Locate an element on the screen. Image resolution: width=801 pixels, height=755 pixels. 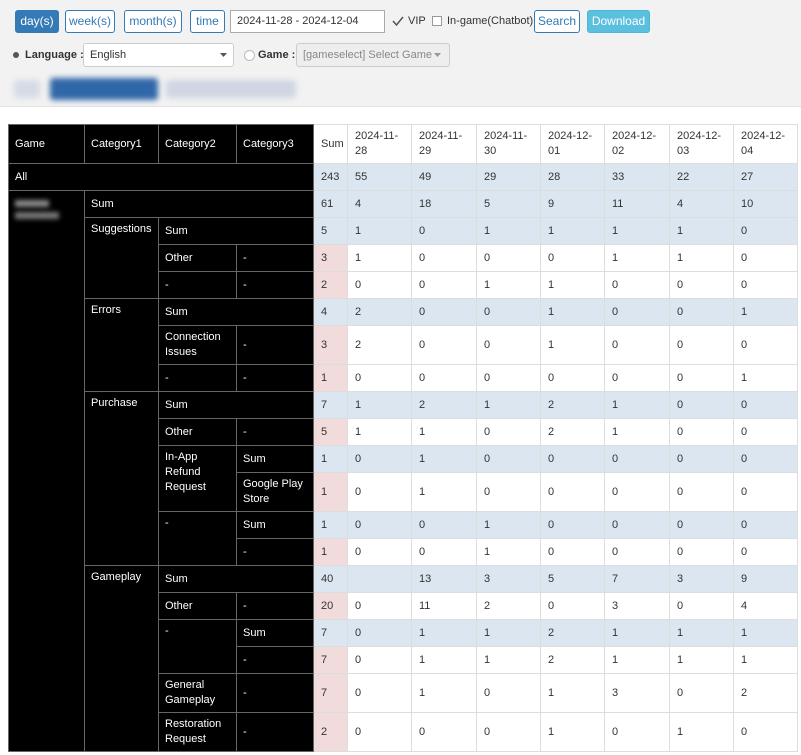
date-range-input: 2024-11-28 - 2024-12-04 is located at coordinates (307, 21).